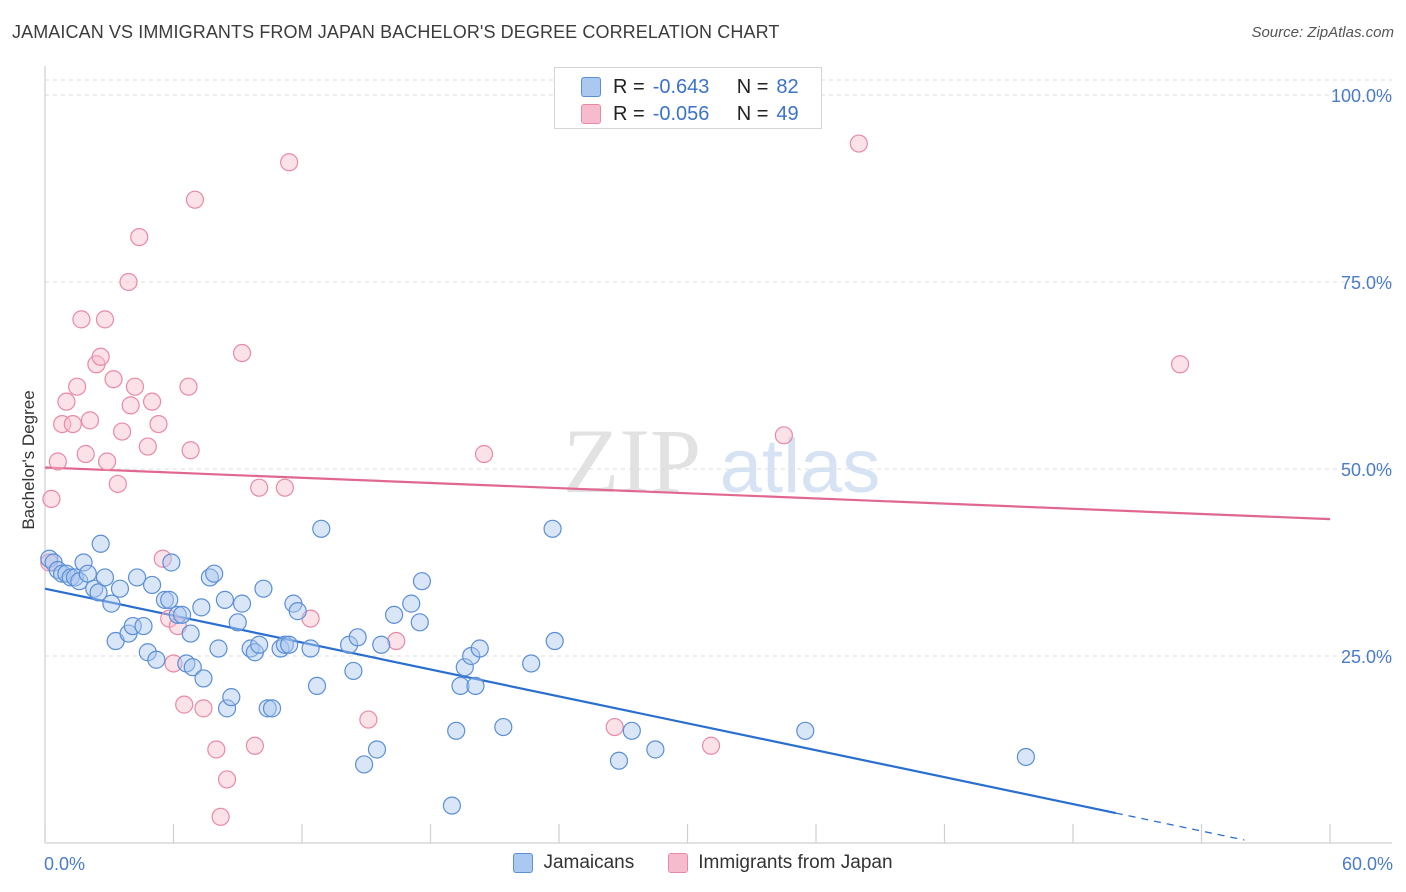  I want to click on legend-row-jamaicans: R = -0.643 N = 82, so click(690, 87).